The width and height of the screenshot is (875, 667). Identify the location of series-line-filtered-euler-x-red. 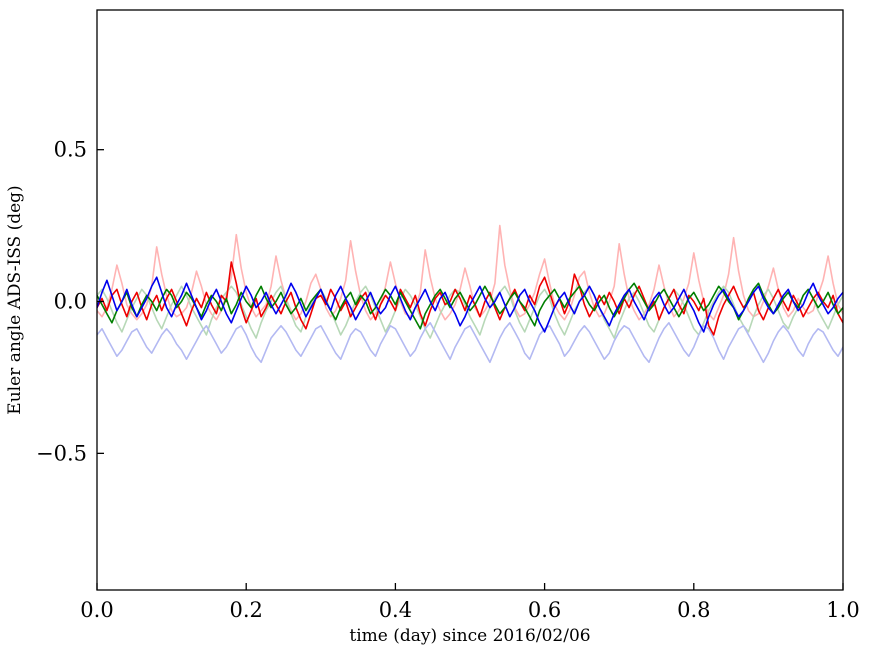
(470, 298).